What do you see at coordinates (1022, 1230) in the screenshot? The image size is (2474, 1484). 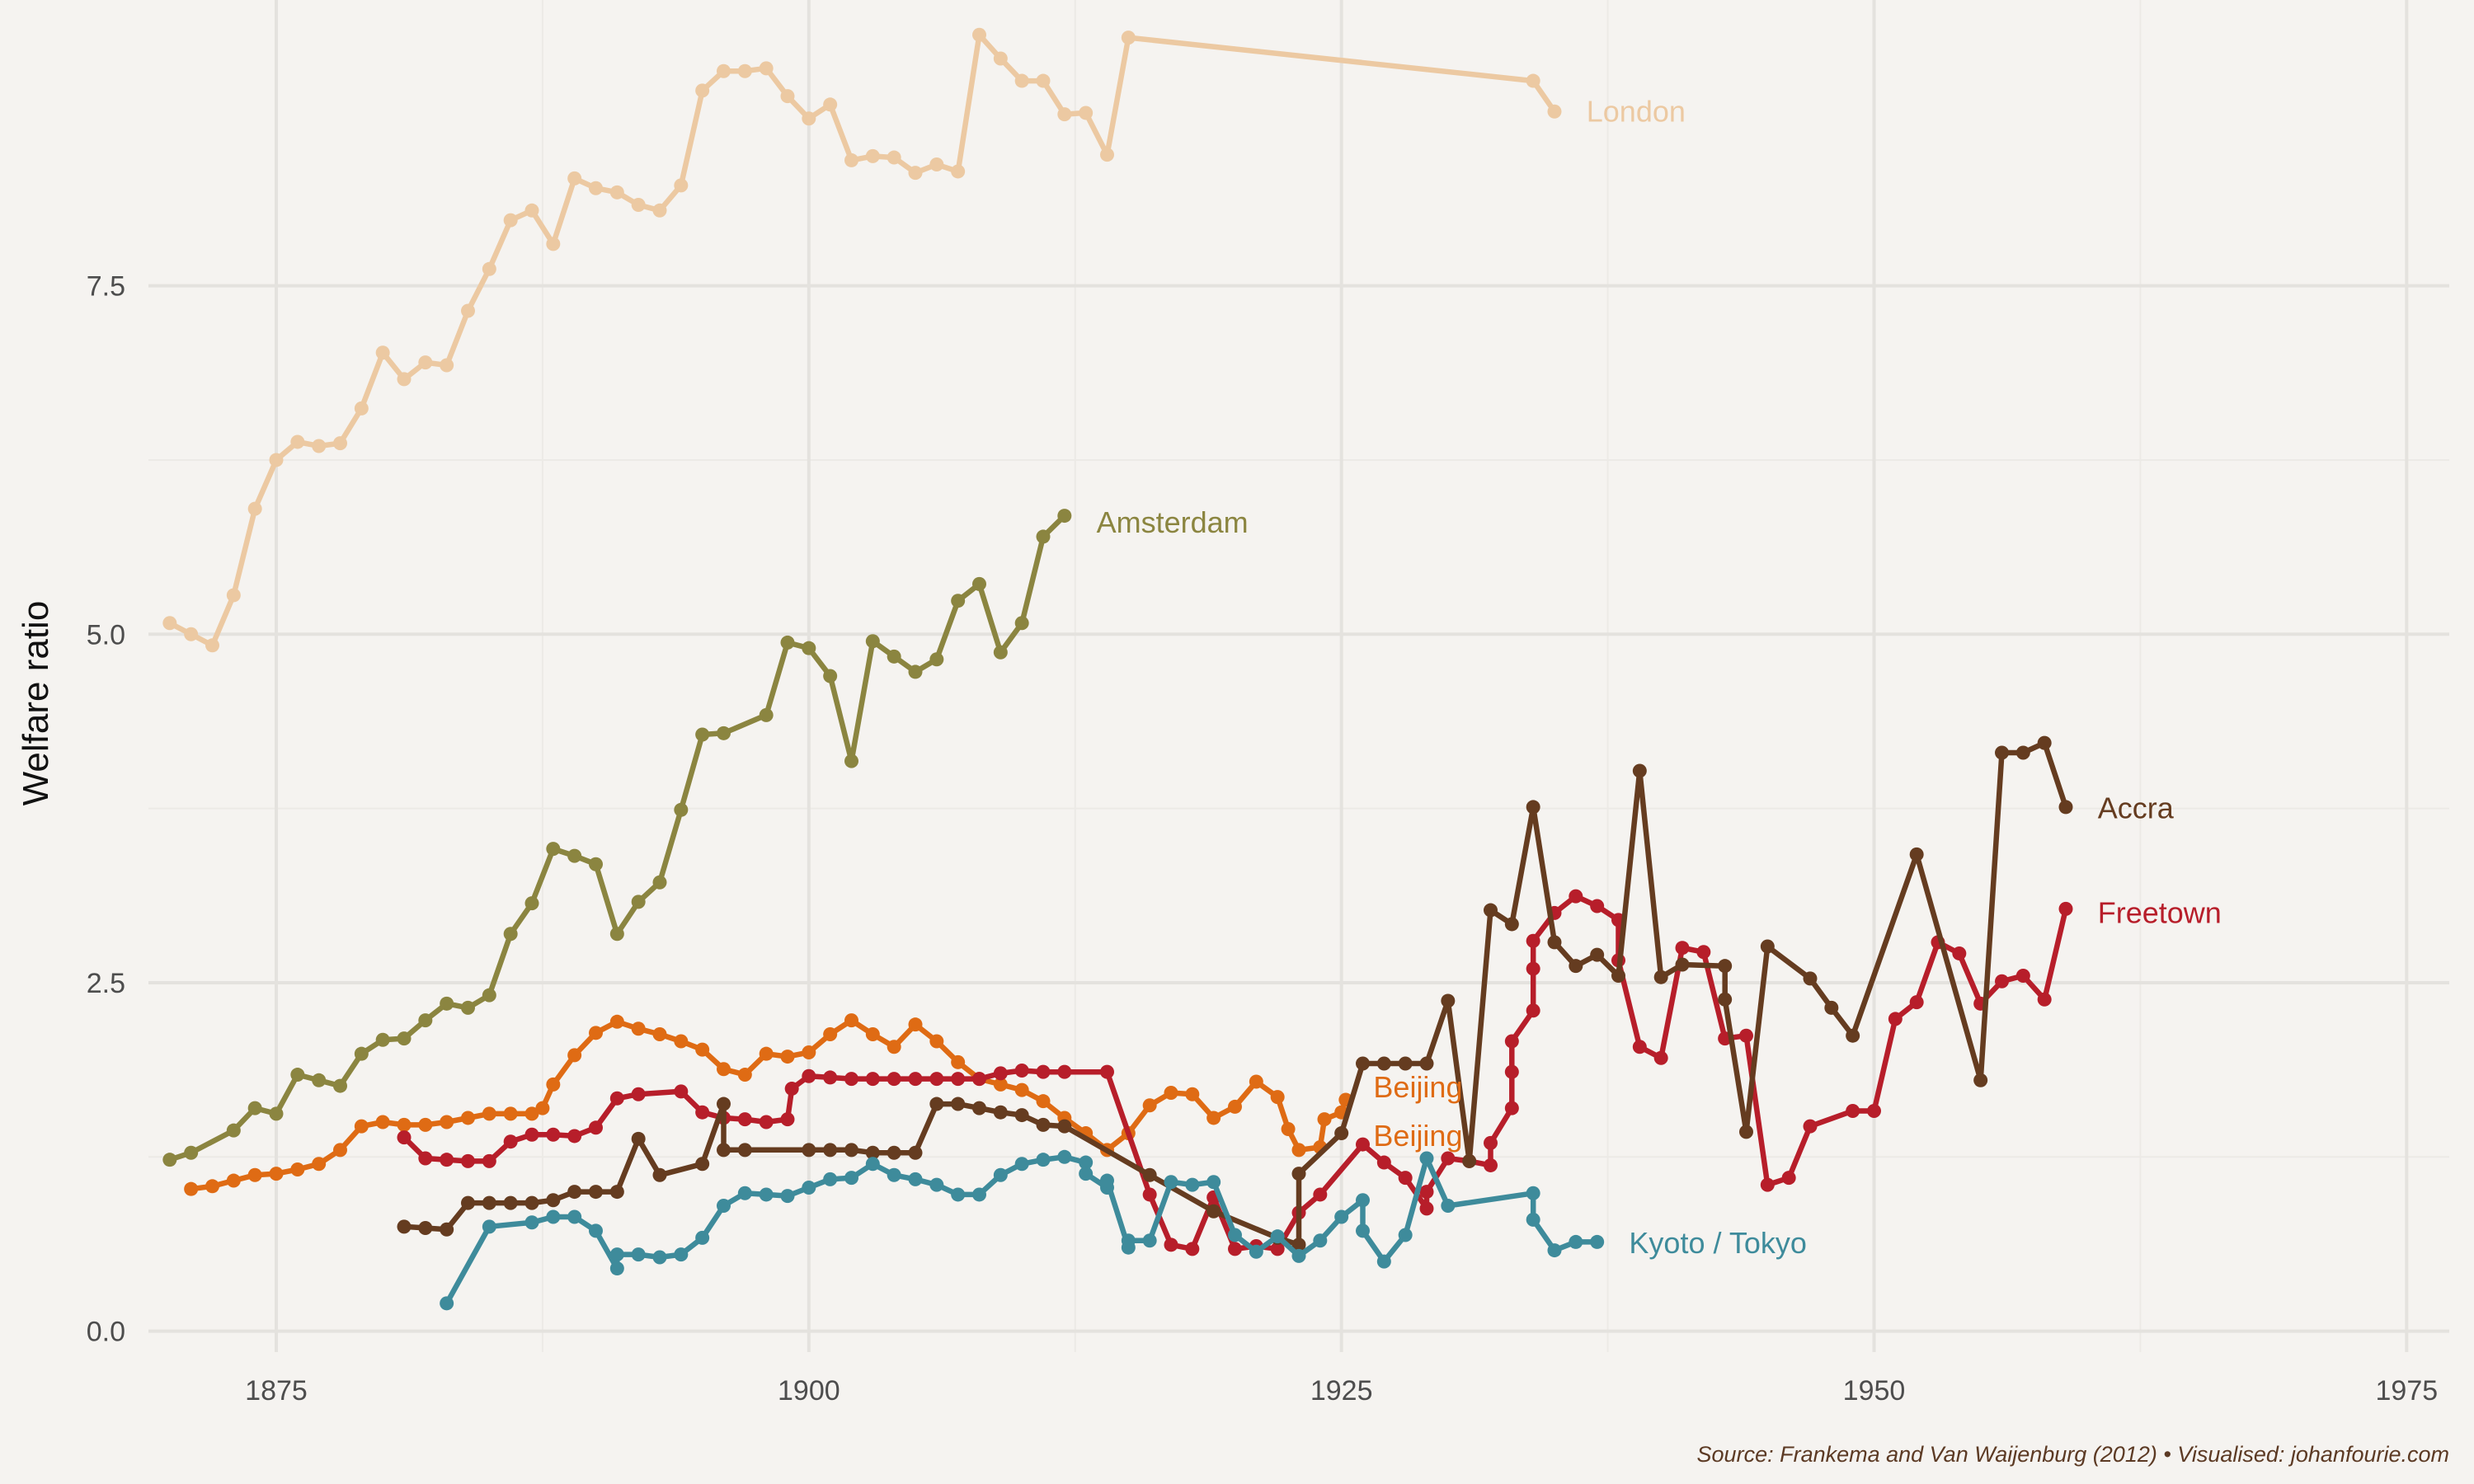 I see `series-kyoto-tokyo` at bounding box center [1022, 1230].